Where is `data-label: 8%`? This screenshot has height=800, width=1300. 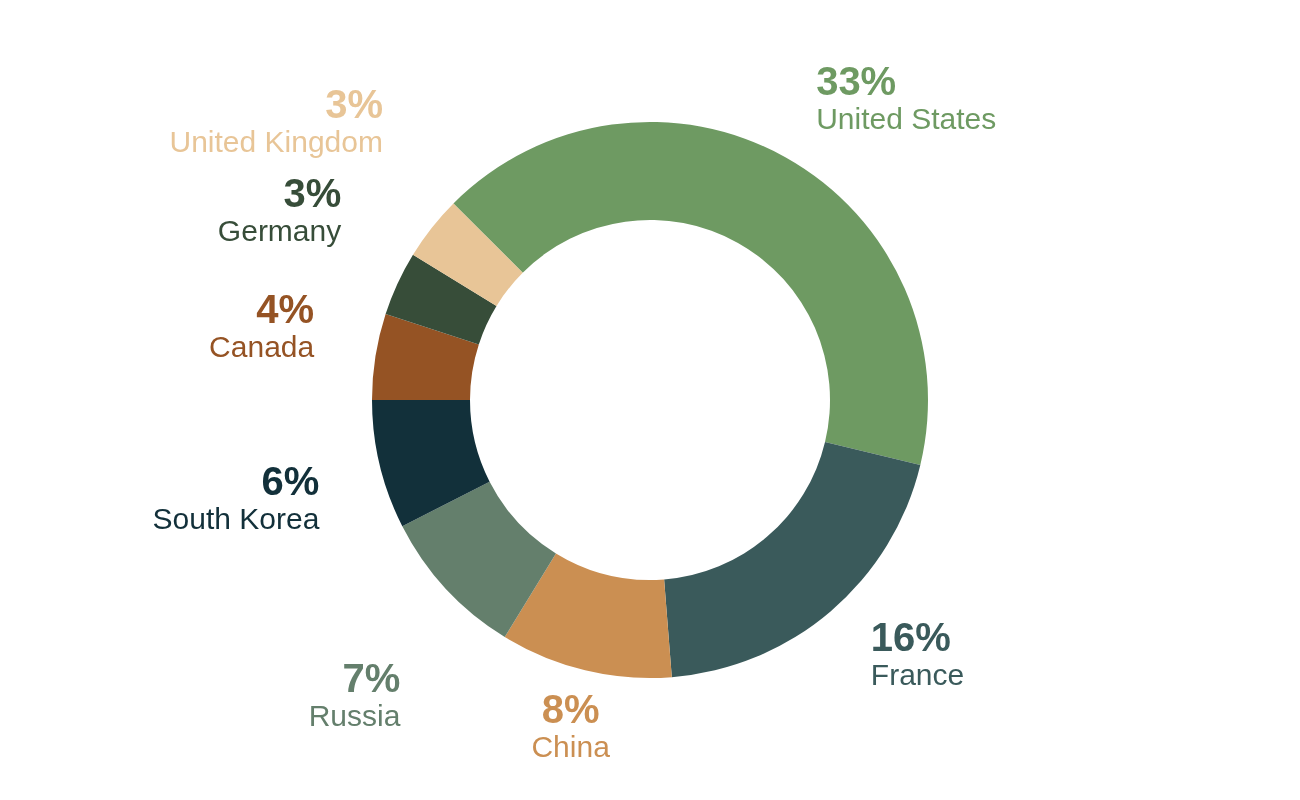
data-label: 8% is located at coordinates (570, 708).